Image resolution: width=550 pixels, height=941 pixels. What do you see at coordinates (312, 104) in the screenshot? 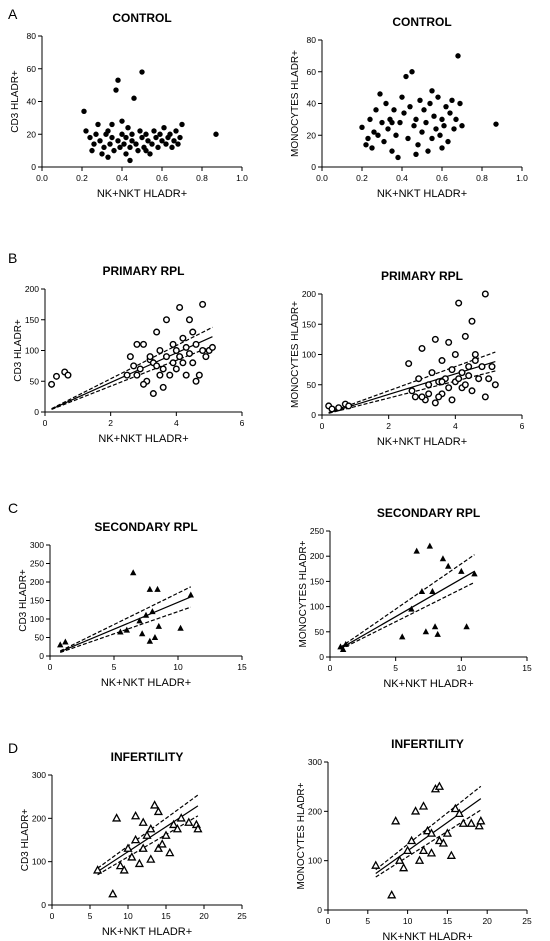
I see `y-tick-label: 40` at bounding box center [312, 104].